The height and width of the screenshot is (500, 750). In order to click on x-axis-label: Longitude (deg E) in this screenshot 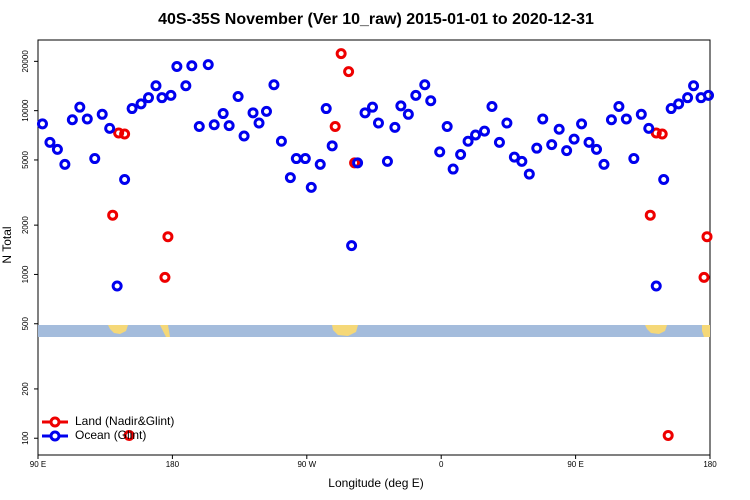, I will do `click(375, 483)`.